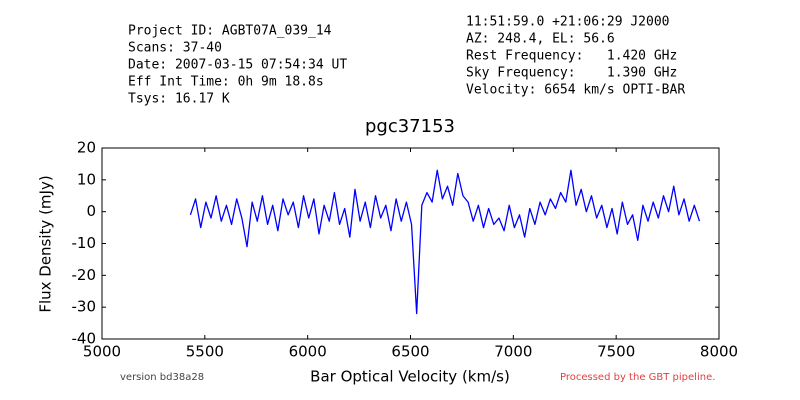 The height and width of the screenshot is (400, 800). What do you see at coordinates (637, 377) in the screenshot?
I see `pipeline-note: Processed by the GBT pipeline.` at bounding box center [637, 377].